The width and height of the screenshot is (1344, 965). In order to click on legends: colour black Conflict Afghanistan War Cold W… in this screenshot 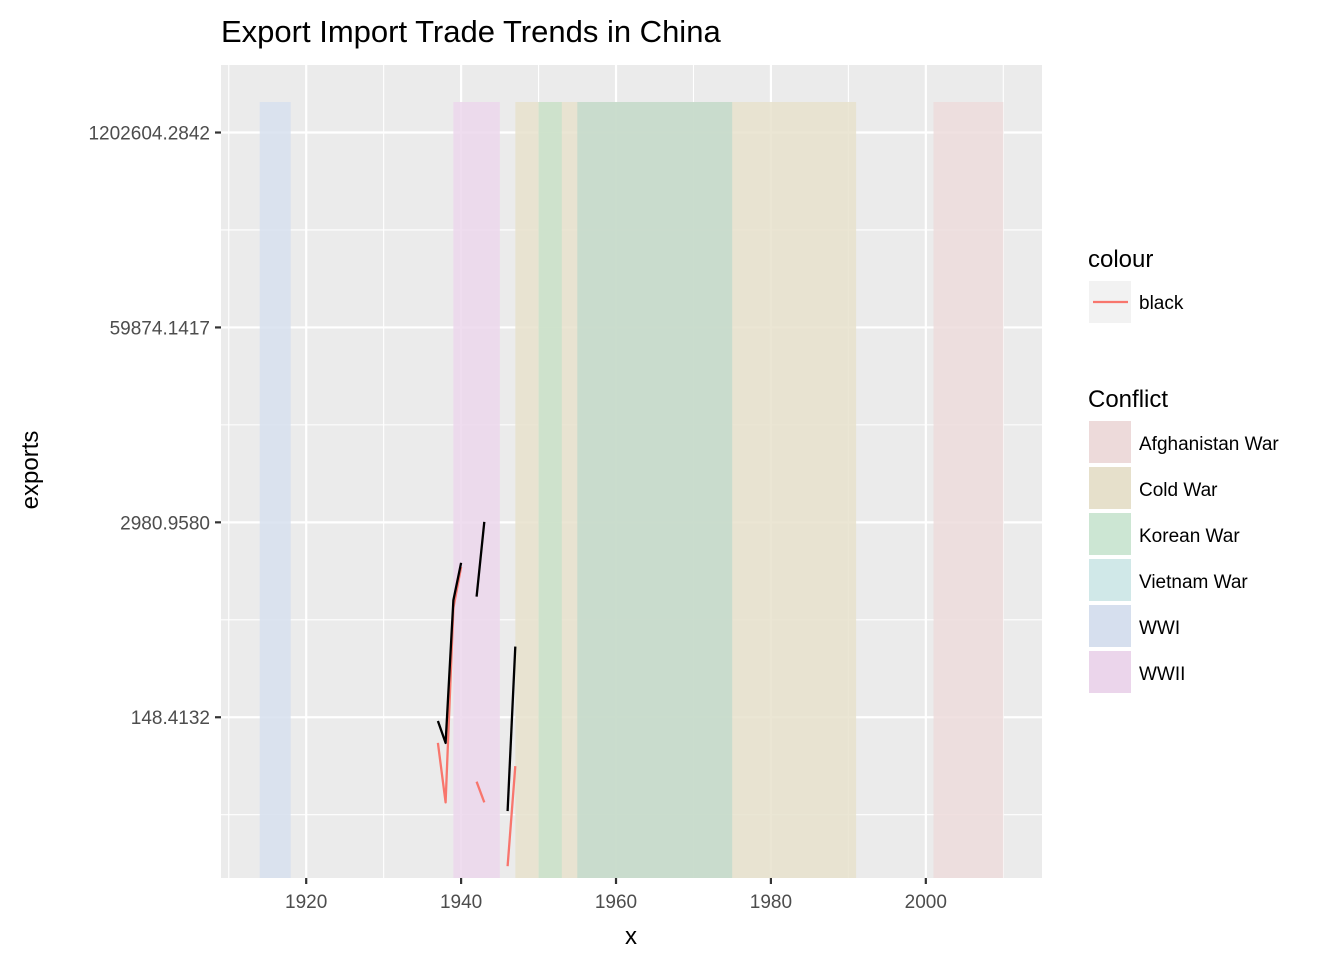, I will do `click(1183, 469)`.